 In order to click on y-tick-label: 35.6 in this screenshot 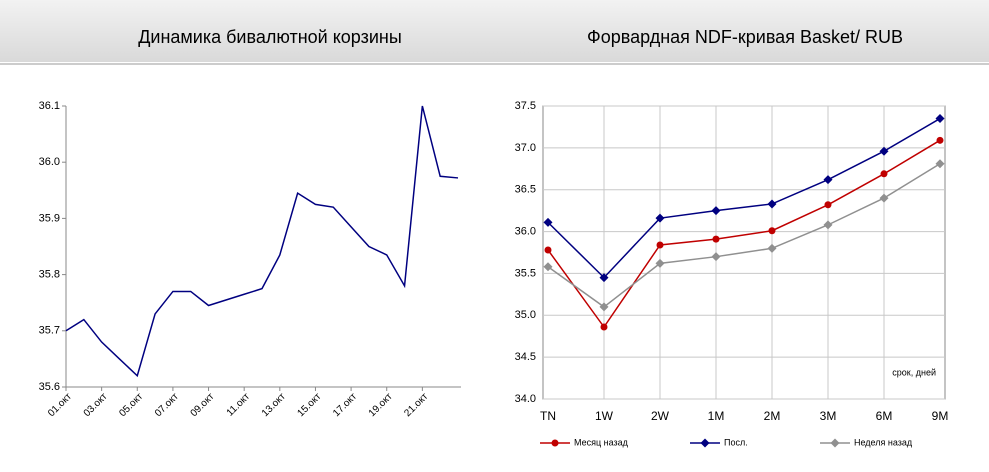, I will do `click(49, 387)`.